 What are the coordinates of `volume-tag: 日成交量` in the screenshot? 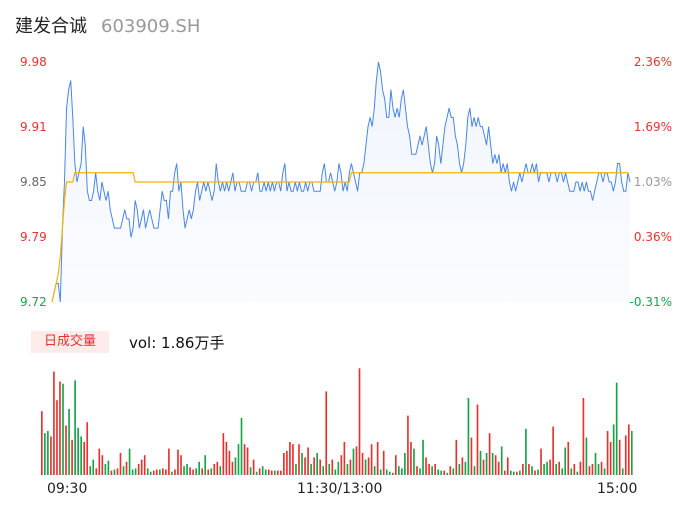 It's located at (70, 342).